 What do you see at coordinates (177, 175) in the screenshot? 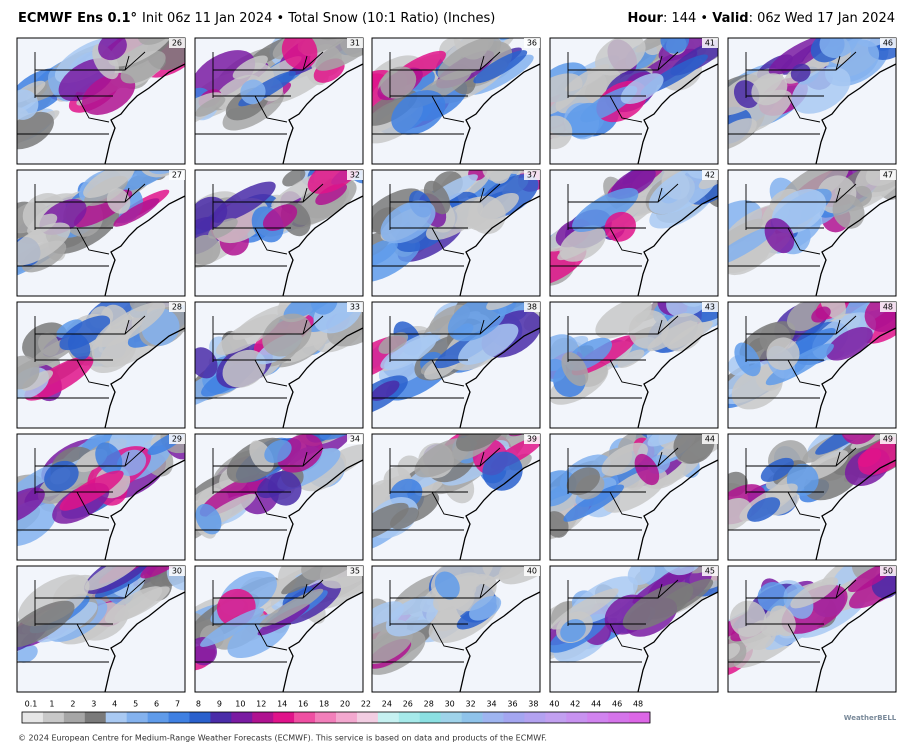
I see `member-label: 27` at bounding box center [177, 175].